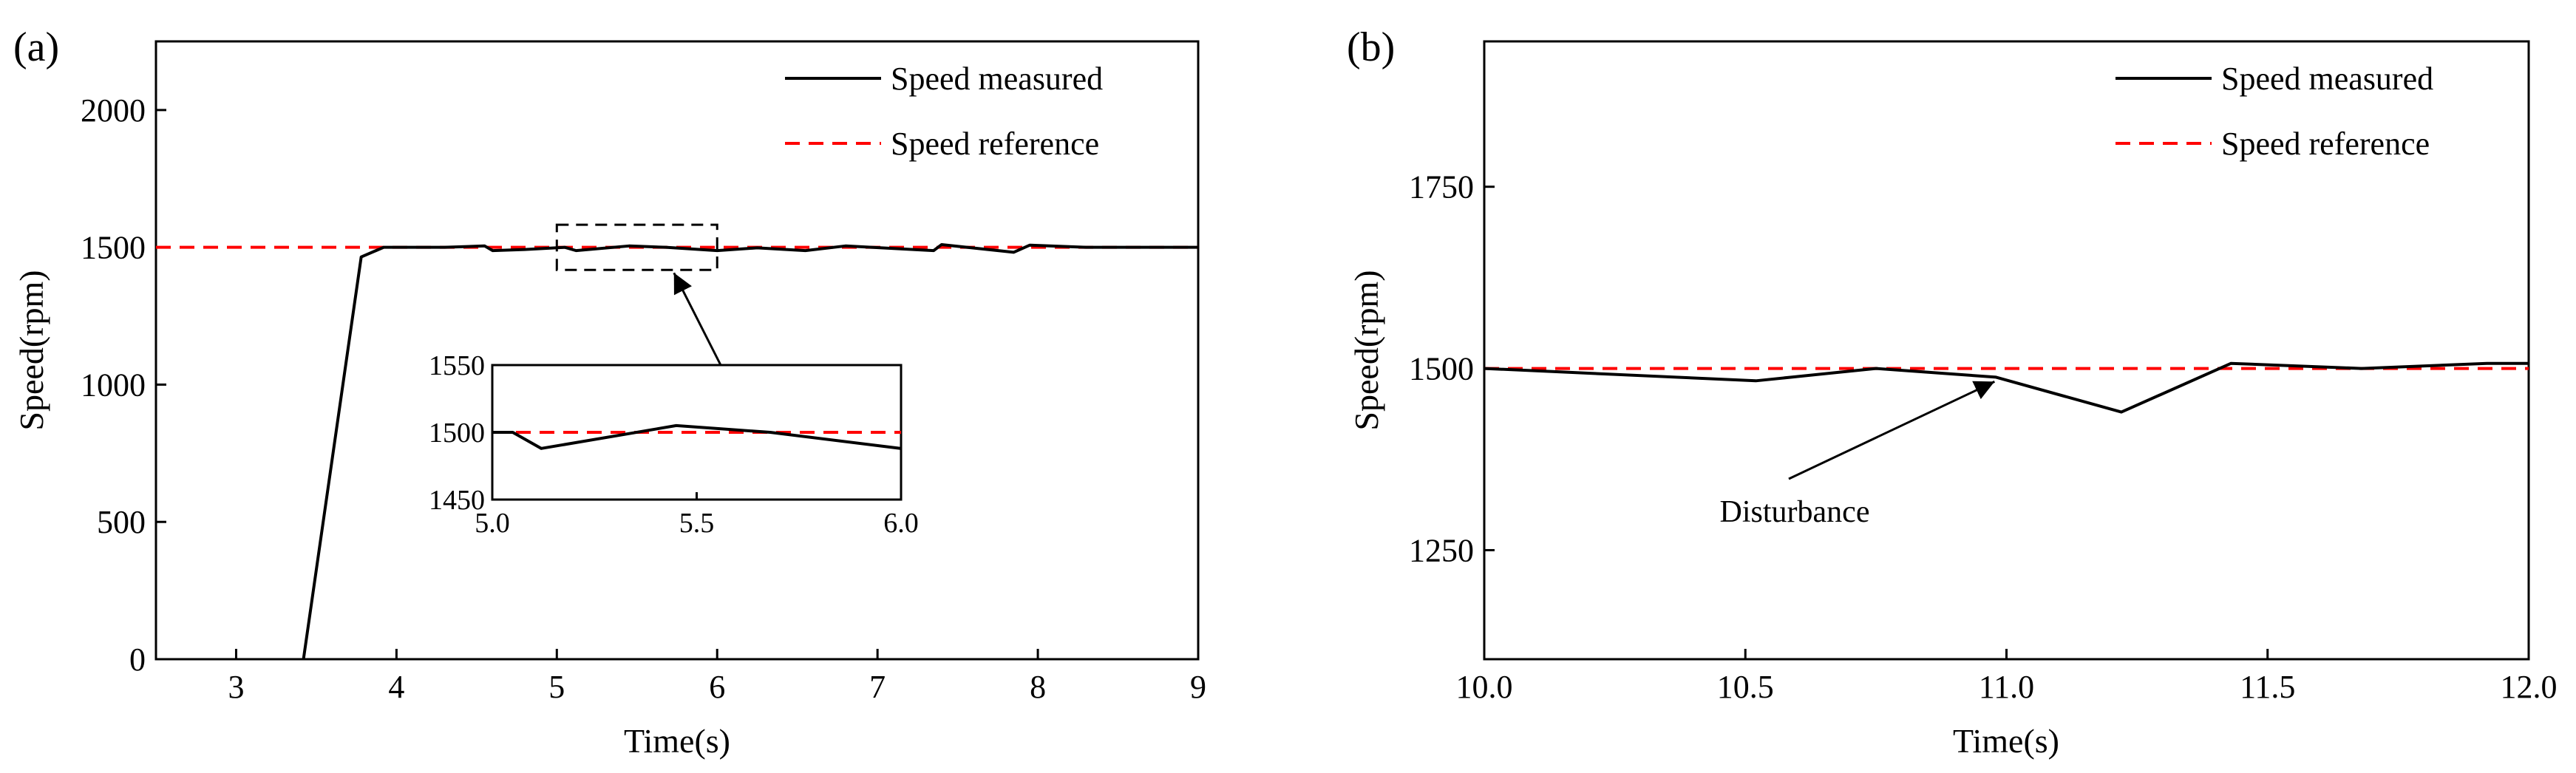  Describe the element at coordinates (2267, 687) in the screenshot. I see `panel-b-x-tick-label: 11.5` at that location.